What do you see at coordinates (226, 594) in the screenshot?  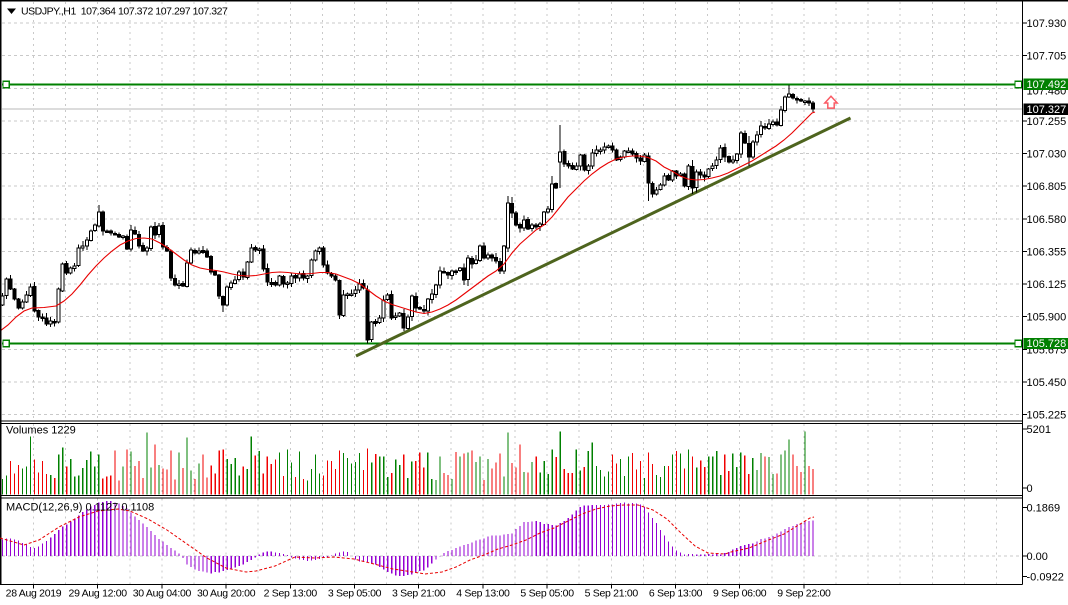 I see `svg-text: 30 Aug 20:00` at bounding box center [226, 594].